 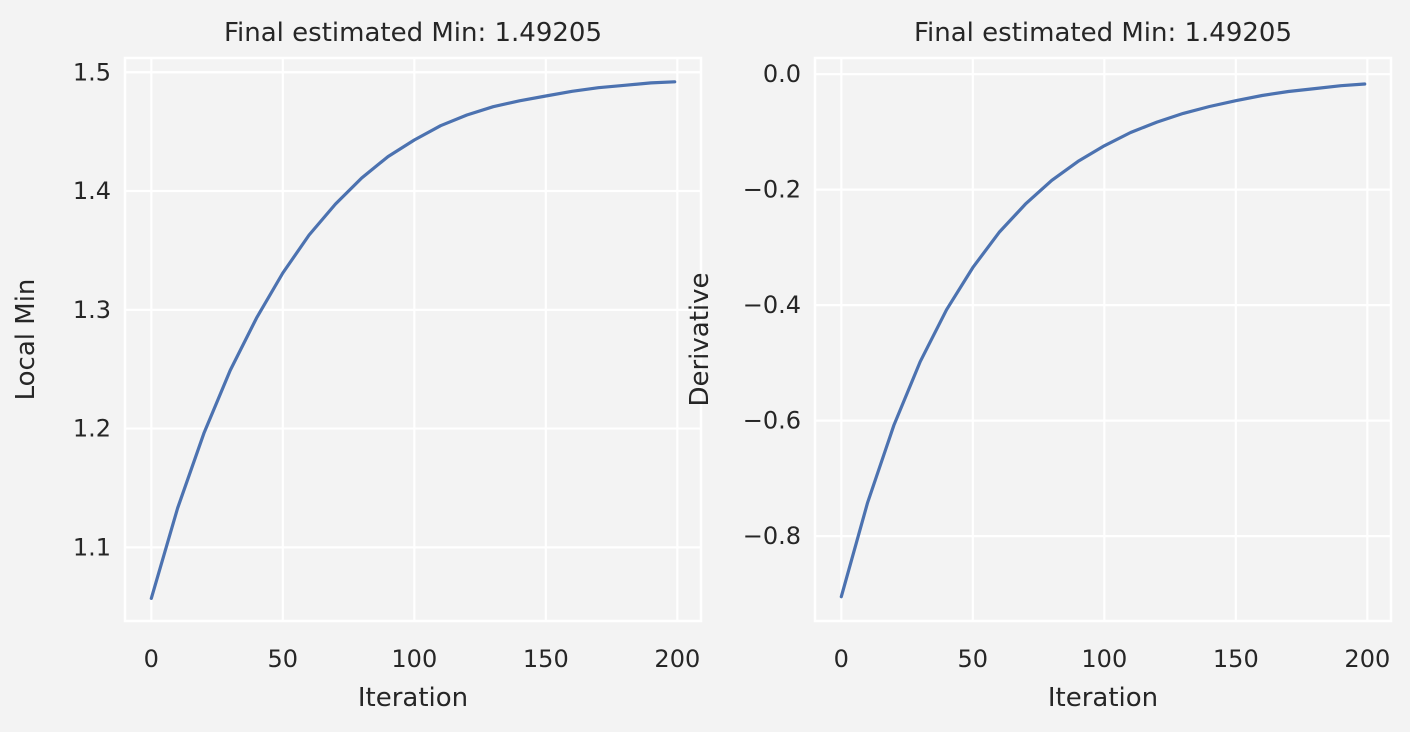 What do you see at coordinates (92, 547) in the screenshot?
I see `y-tick-label: 1.1` at bounding box center [92, 547].